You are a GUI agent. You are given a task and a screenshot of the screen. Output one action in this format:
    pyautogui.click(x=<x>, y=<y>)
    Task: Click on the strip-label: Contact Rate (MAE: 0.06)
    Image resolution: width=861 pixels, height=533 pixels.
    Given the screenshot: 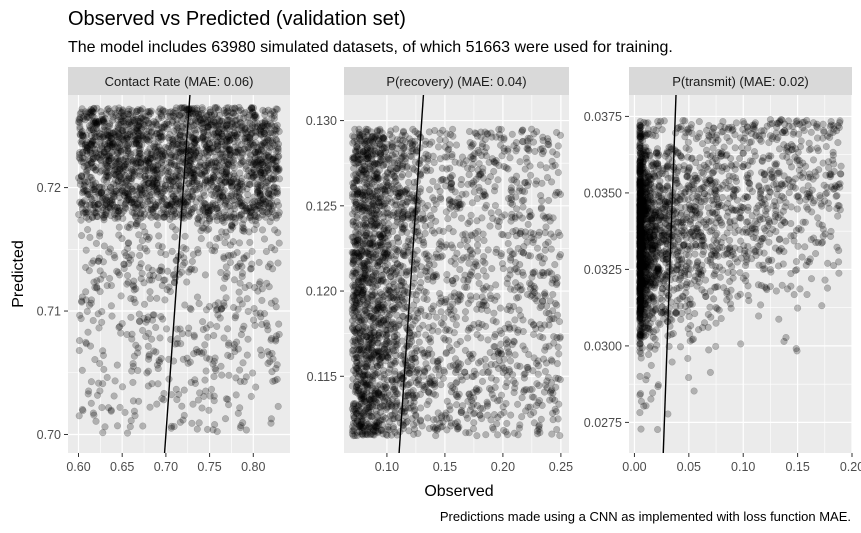 What is the action you would take?
    pyautogui.click(x=179, y=81)
    